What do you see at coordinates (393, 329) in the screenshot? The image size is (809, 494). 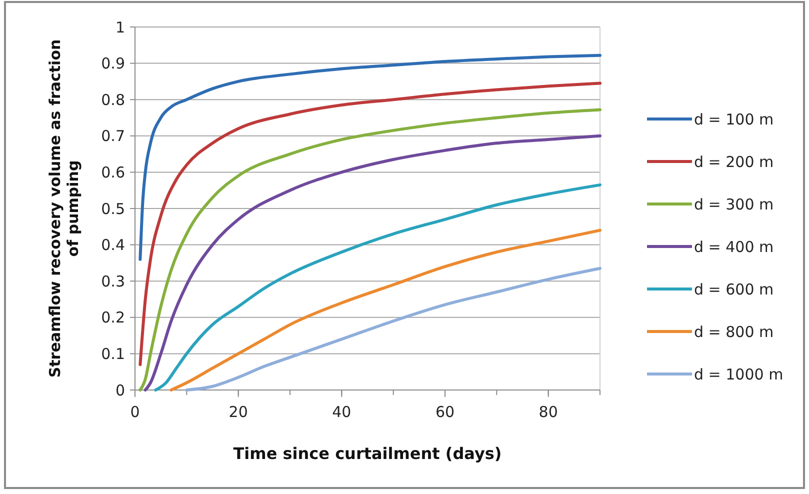 I see `line-series` at bounding box center [393, 329].